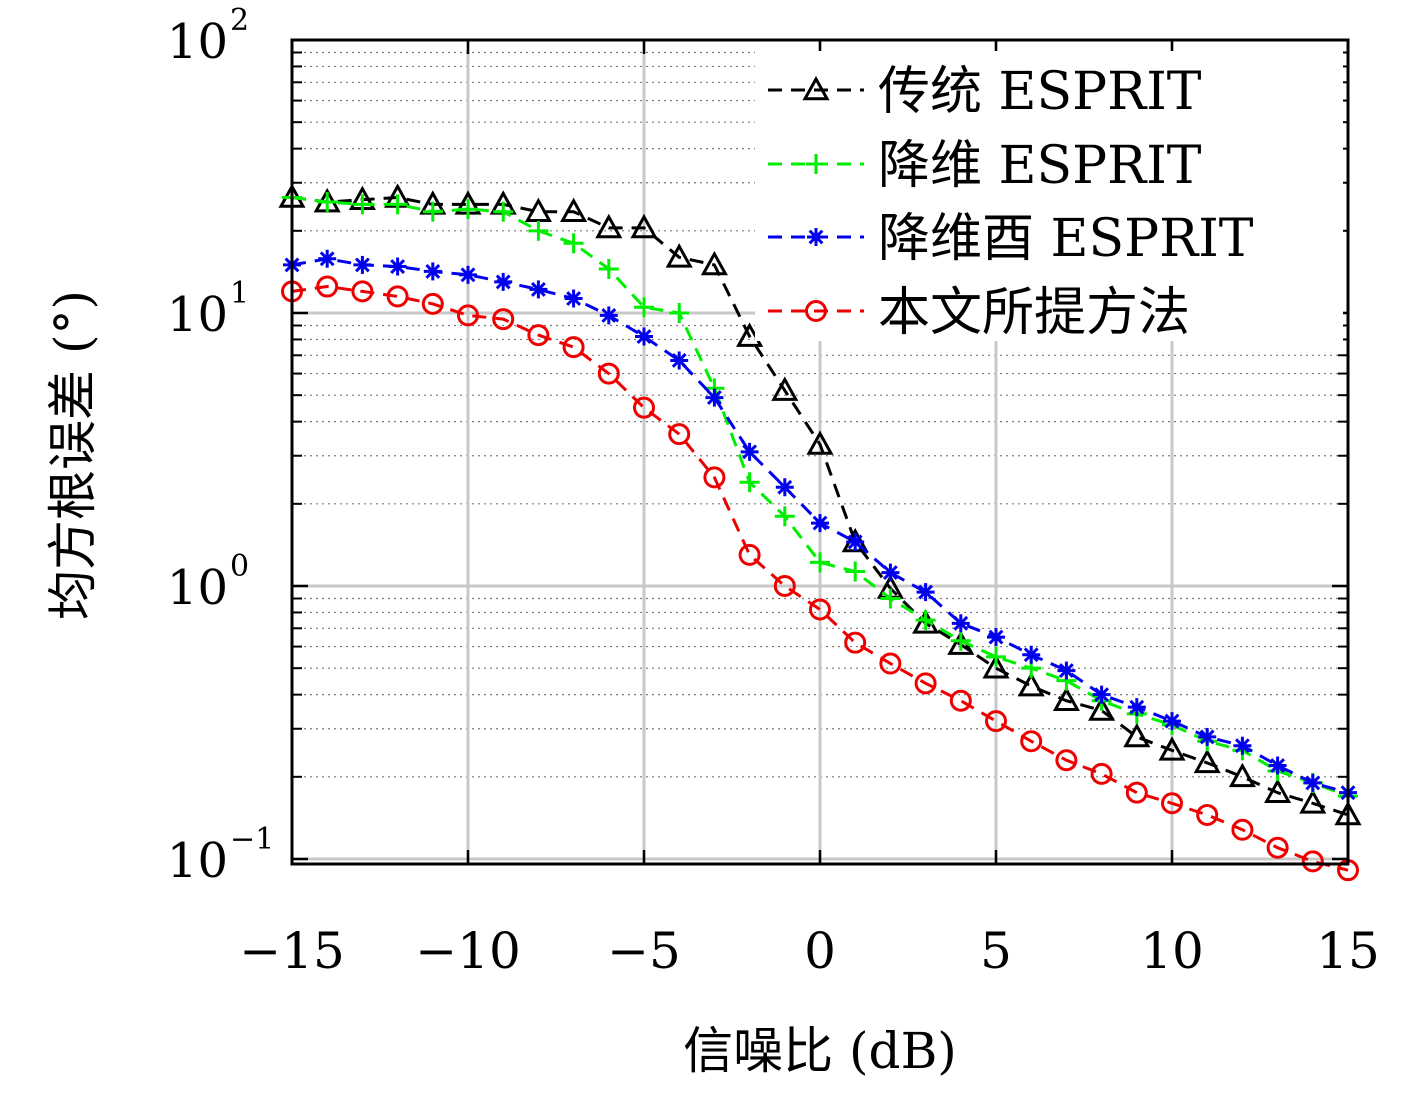  I want to click on legend: 传统 ESPRIT 降维 ESPRIT 降维酉 ESPRIT 本文所提方法, so click(1049, 197).